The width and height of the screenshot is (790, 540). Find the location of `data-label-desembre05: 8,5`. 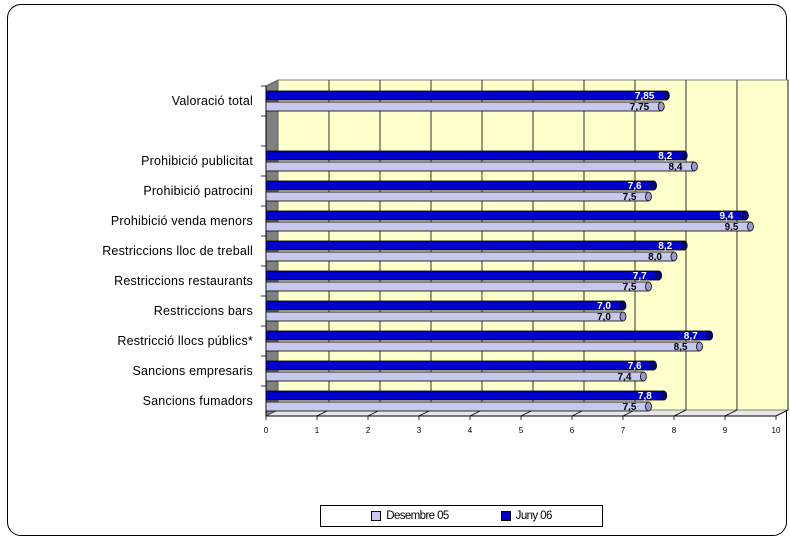

data-label-desembre05: 8,5 is located at coordinates (681, 347).